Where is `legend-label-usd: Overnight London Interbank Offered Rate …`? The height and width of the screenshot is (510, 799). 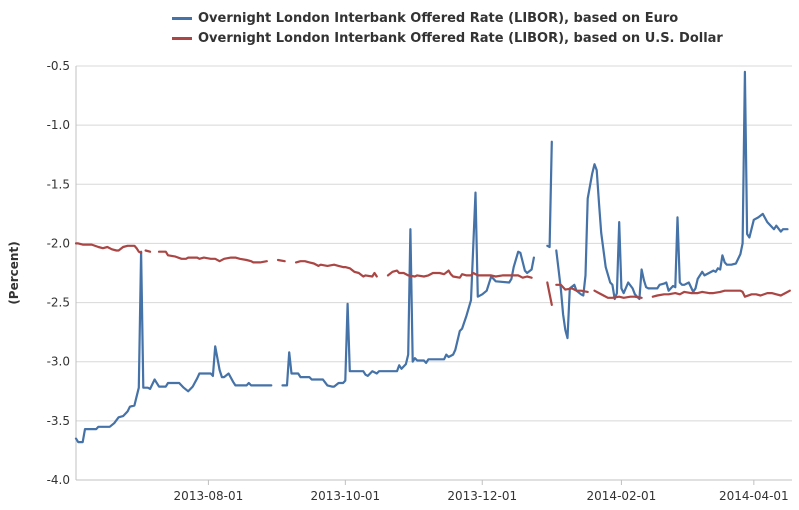
legend-label-usd: Overnight London Interbank Offered Rate … is located at coordinates (460, 38).